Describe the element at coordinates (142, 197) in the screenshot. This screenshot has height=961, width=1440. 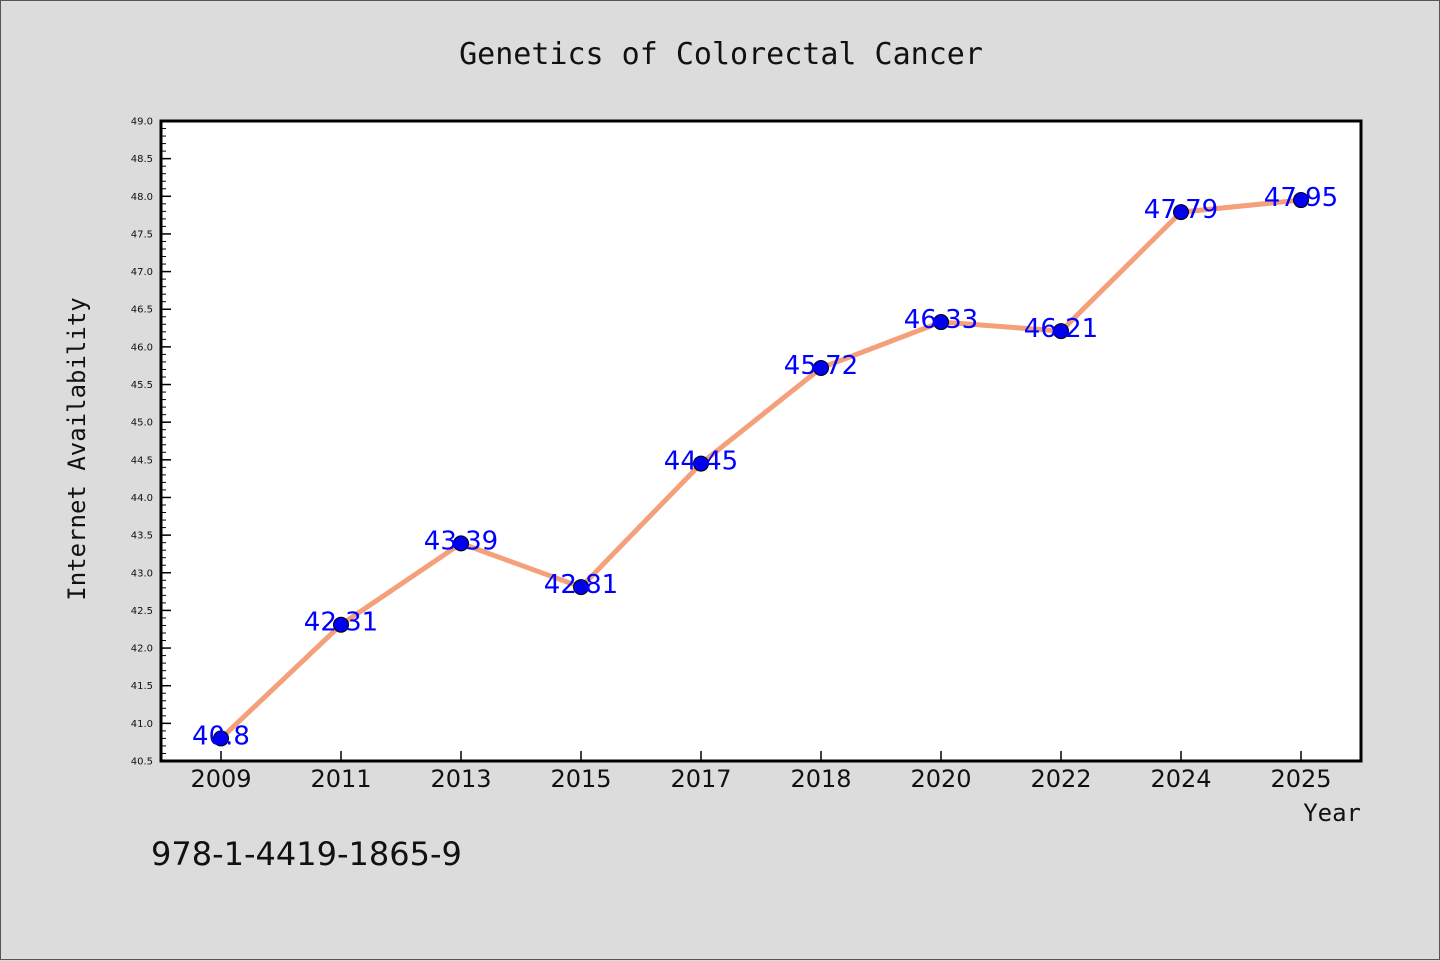
I see `y-tick-label: 48.0` at that location.